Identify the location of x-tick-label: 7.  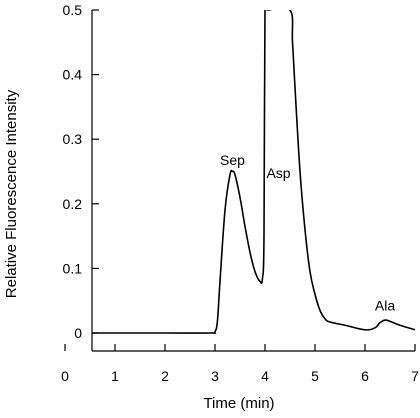
(415, 376).